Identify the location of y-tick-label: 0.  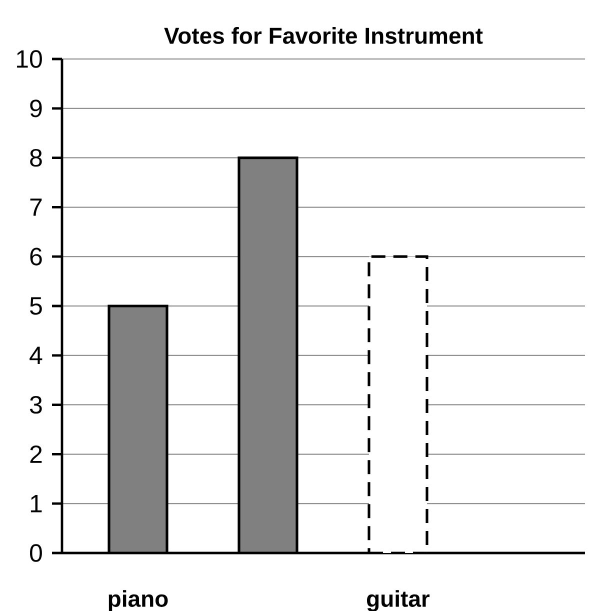
(36, 553).